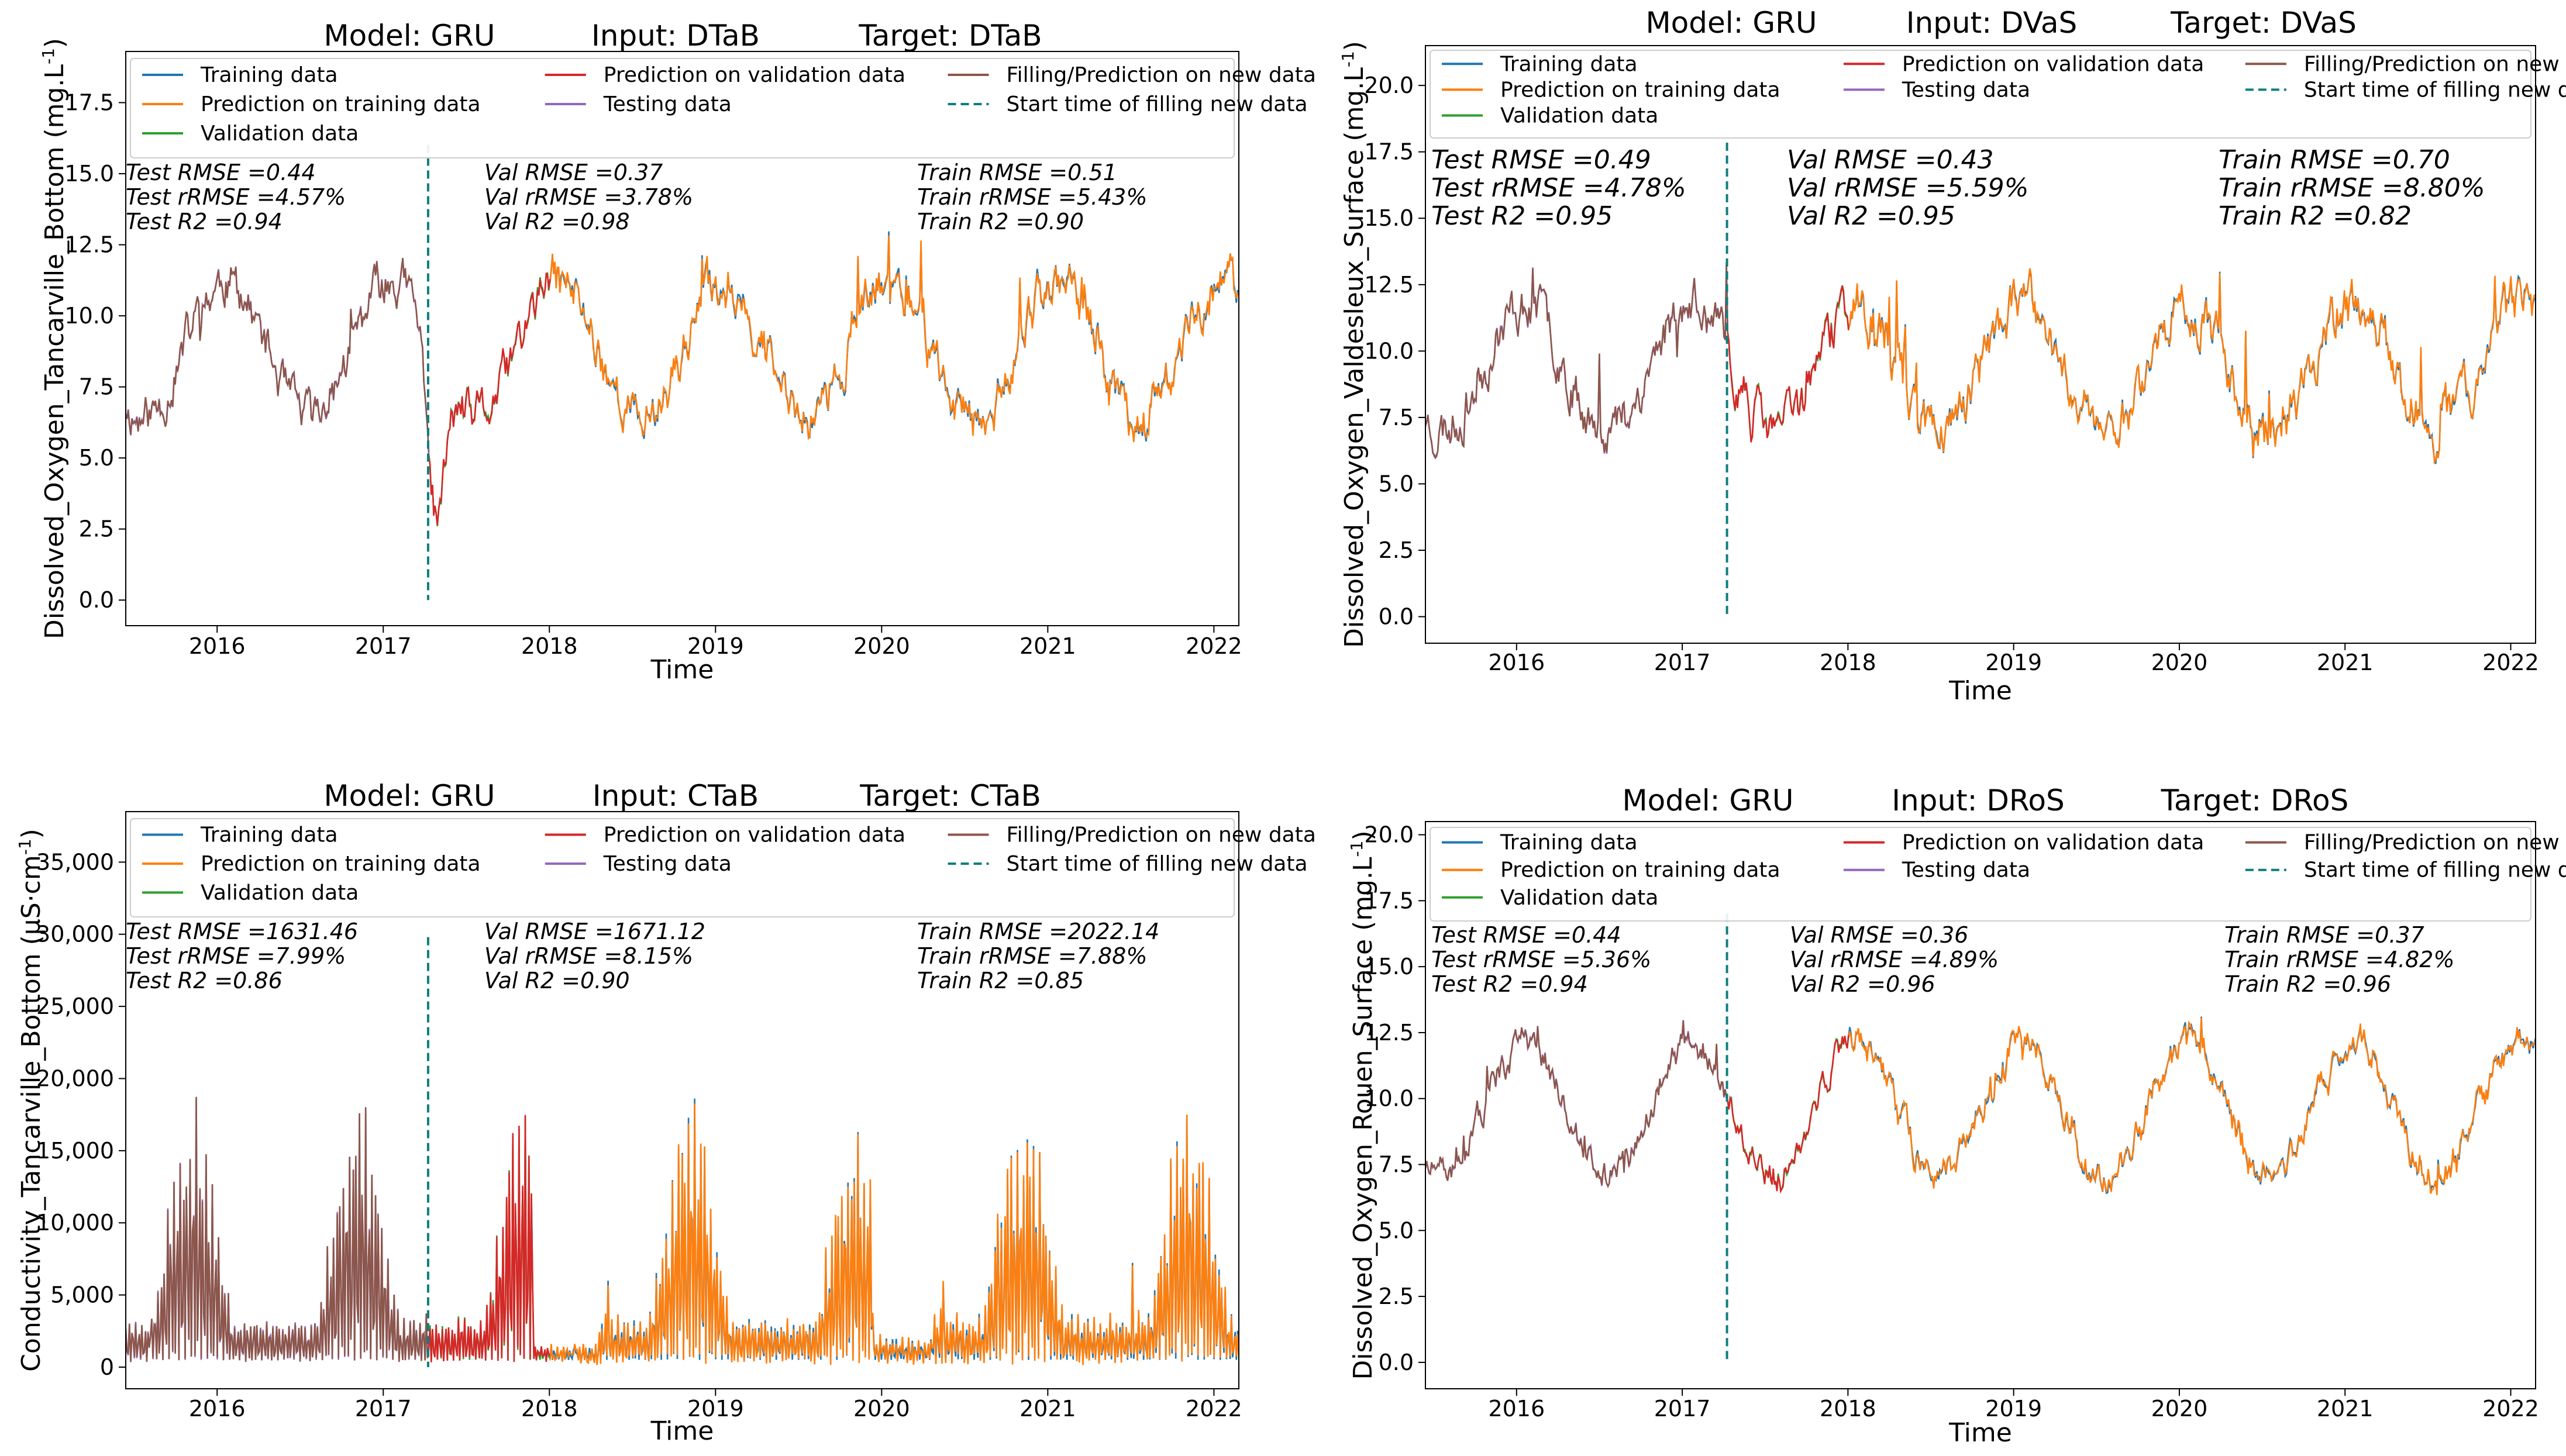 The width and height of the screenshot is (2566, 1456). What do you see at coordinates (1558, 188) in the screenshot?
I see `metric-test: Test rRMSE =4.78%` at bounding box center [1558, 188].